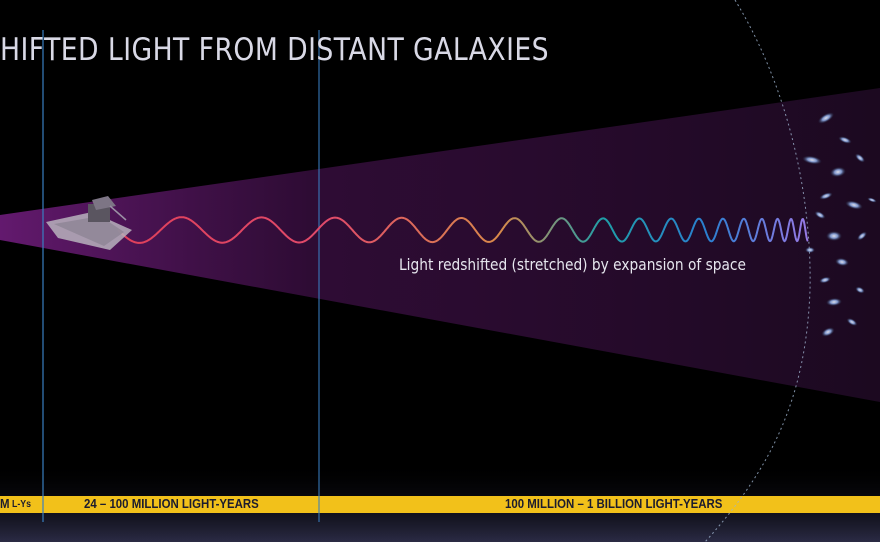  I want to click on telescope-icon, so click(89, 223).